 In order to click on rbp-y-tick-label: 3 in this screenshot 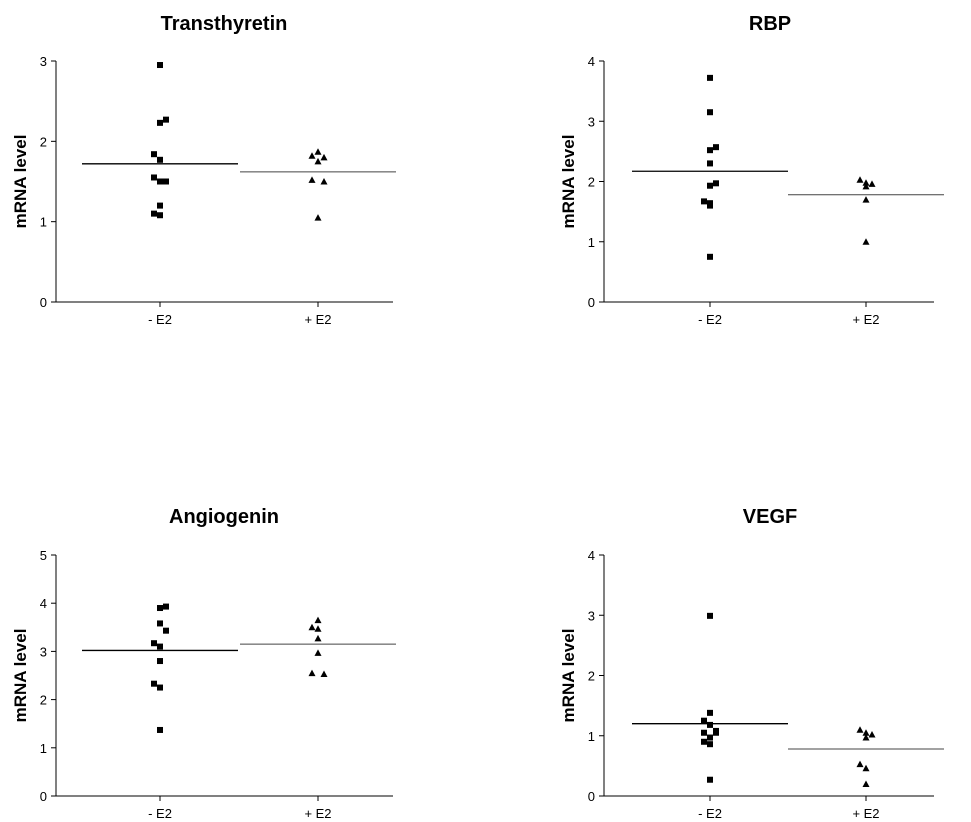, I will do `click(591, 121)`.